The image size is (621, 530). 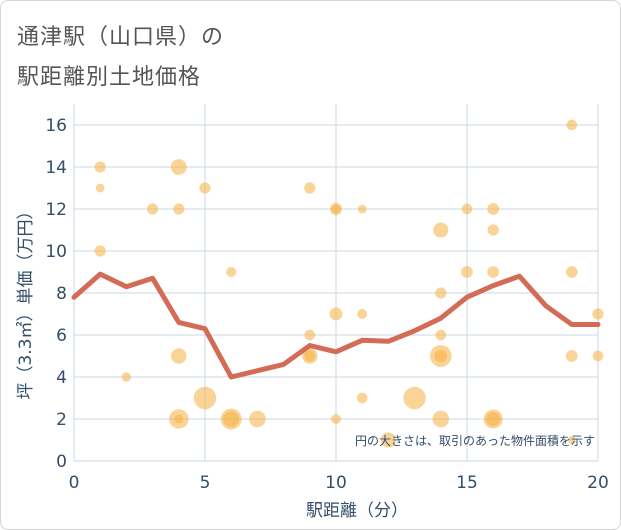 What do you see at coordinates (56, 126) in the screenshot?
I see `y-tick-label: 16` at bounding box center [56, 126].